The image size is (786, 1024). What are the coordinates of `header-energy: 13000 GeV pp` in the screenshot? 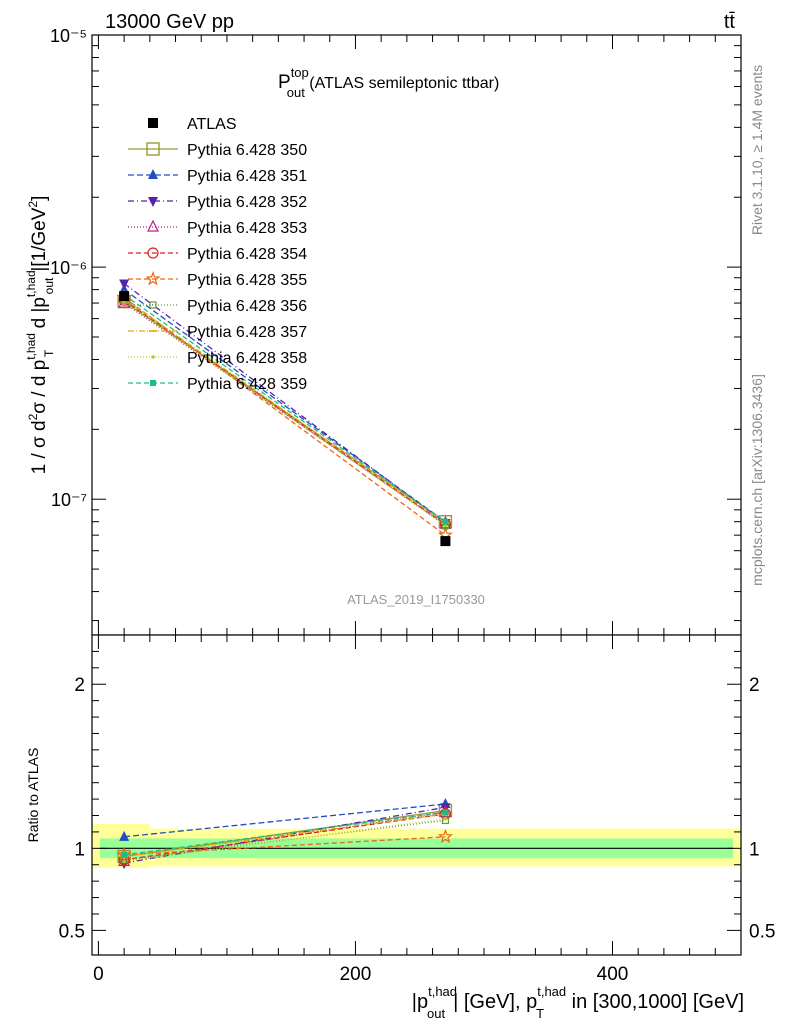 It's located at (169, 22).